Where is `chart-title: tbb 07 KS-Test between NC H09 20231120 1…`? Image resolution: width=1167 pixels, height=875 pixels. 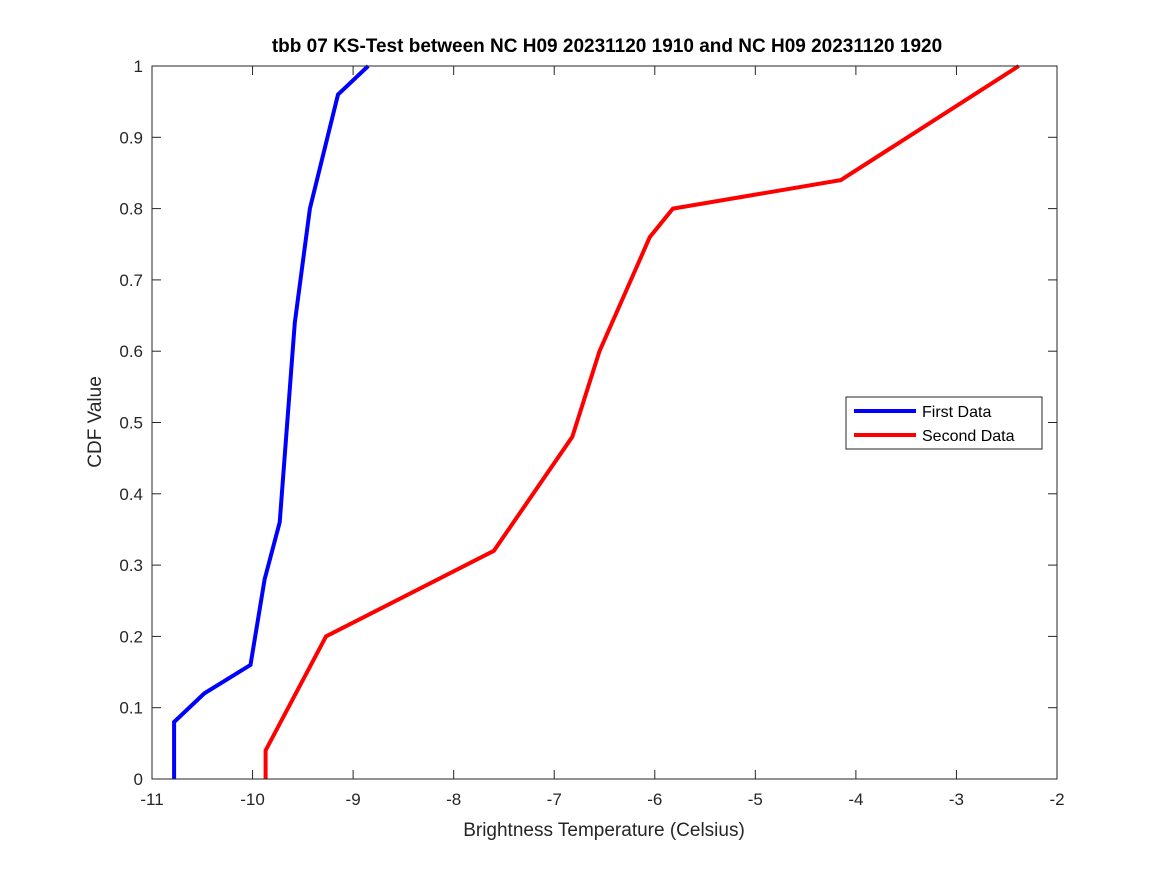
chart-title: tbb 07 KS-Test between NC H09 20231120 1… is located at coordinates (607, 46).